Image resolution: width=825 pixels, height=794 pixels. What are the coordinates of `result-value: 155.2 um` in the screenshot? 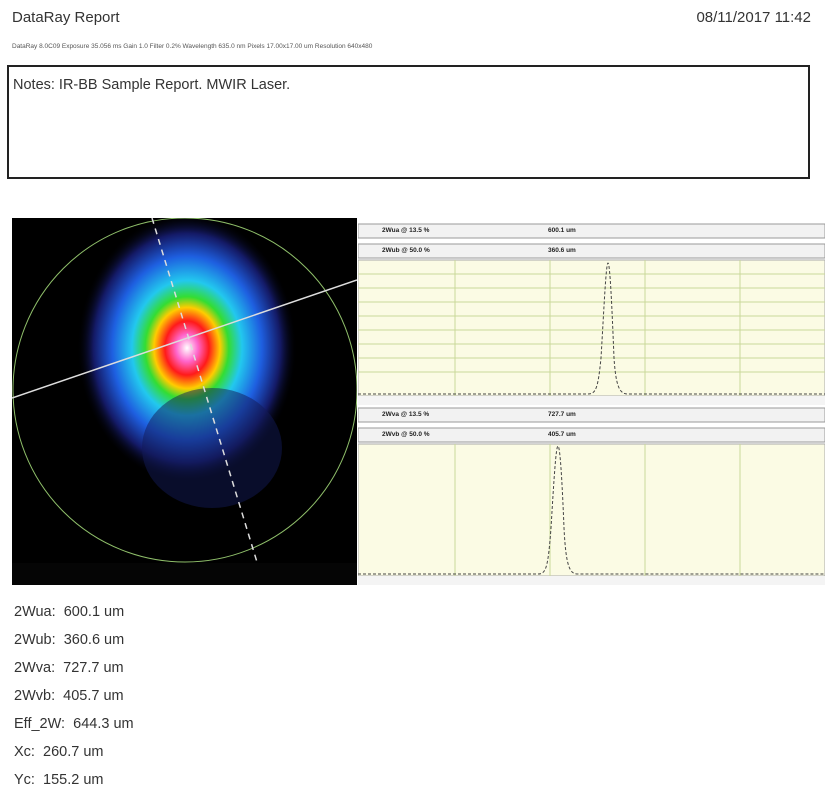 It's located at (73, 780).